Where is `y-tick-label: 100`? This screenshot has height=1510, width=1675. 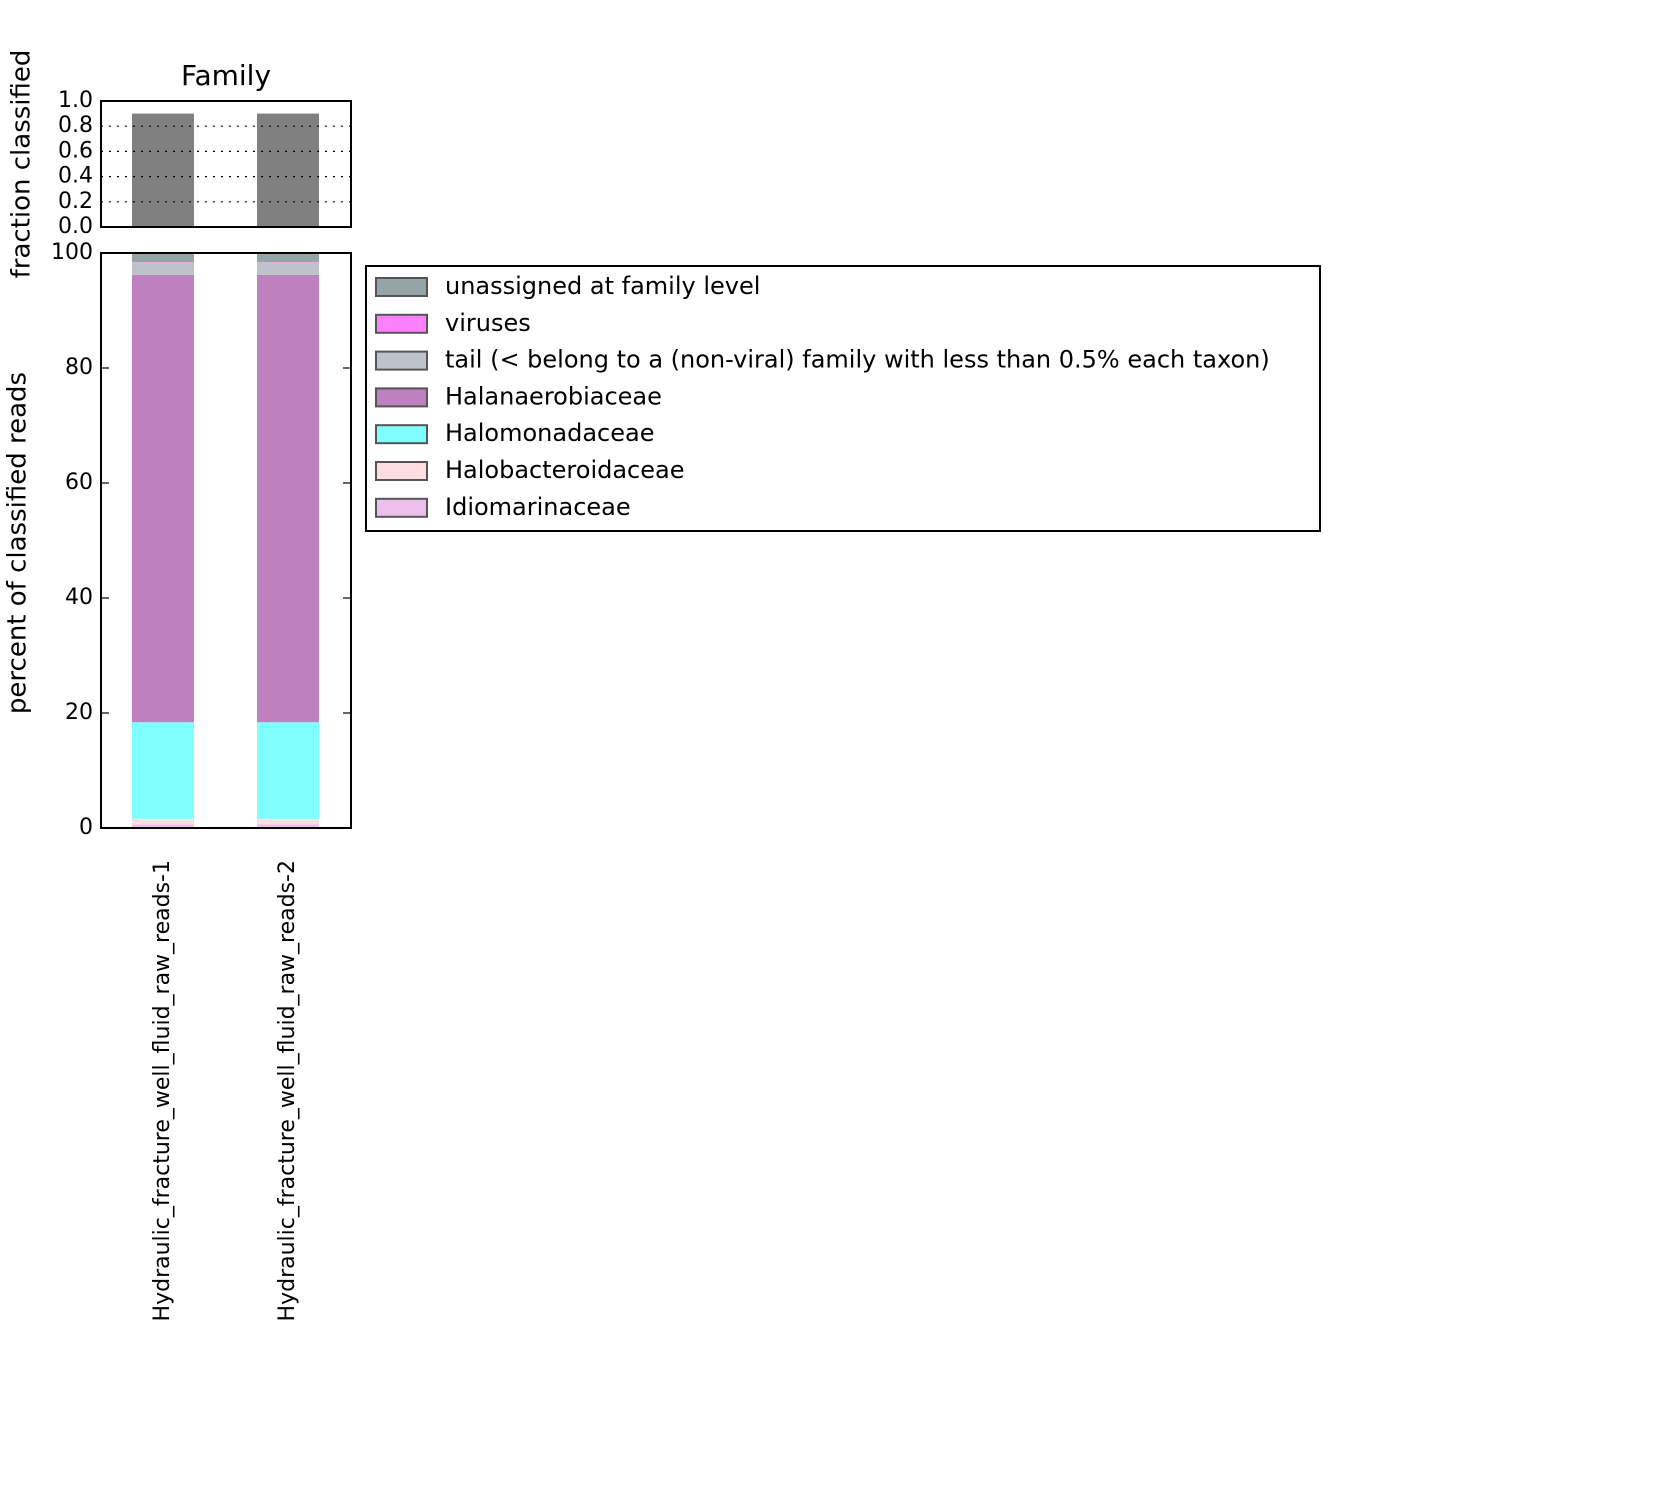
y-tick-label: 100 is located at coordinates (72, 252).